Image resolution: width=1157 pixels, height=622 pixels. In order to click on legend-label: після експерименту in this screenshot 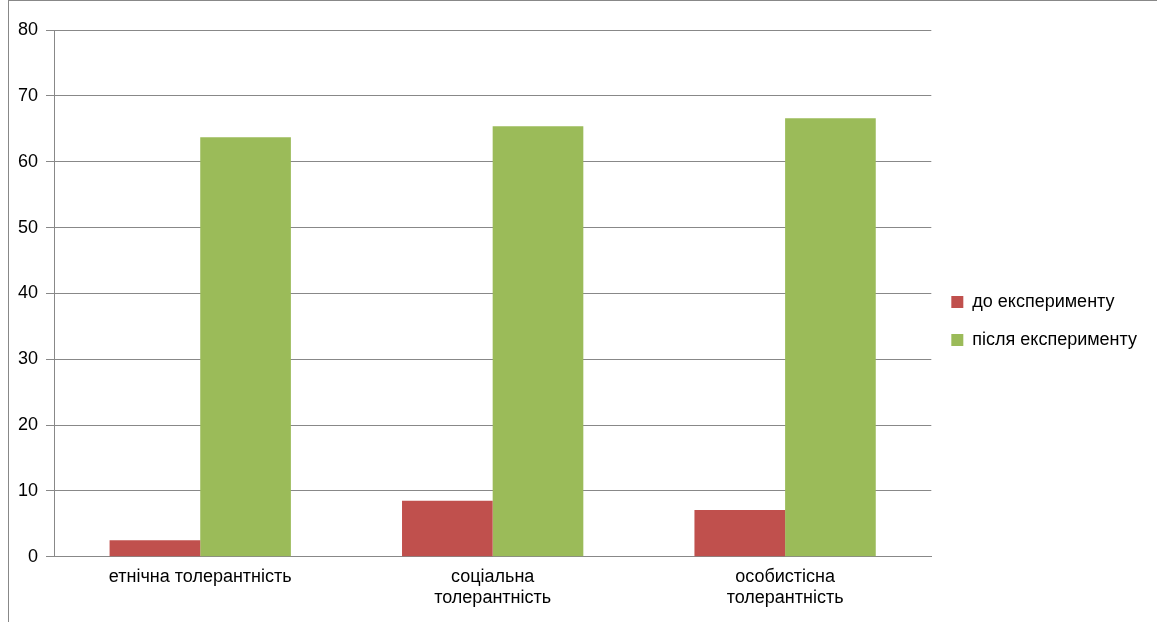, I will do `click(1055, 338)`.